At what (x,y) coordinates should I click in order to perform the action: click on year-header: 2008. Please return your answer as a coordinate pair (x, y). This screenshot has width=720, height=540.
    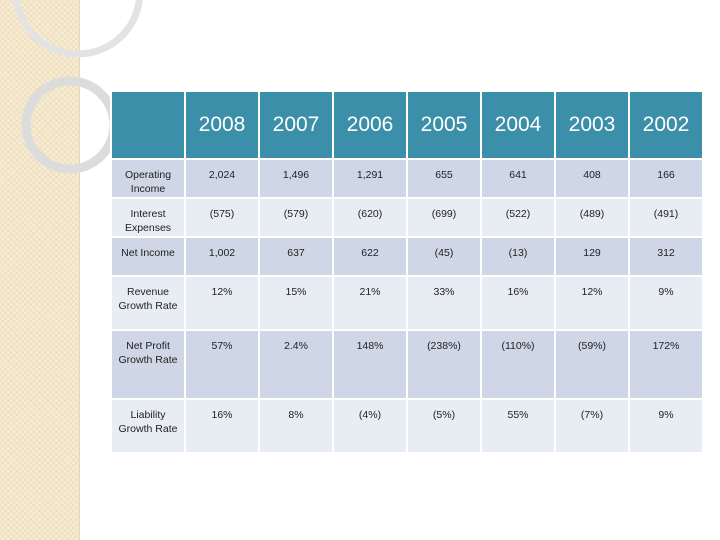
    Looking at the image, I should click on (222, 125).